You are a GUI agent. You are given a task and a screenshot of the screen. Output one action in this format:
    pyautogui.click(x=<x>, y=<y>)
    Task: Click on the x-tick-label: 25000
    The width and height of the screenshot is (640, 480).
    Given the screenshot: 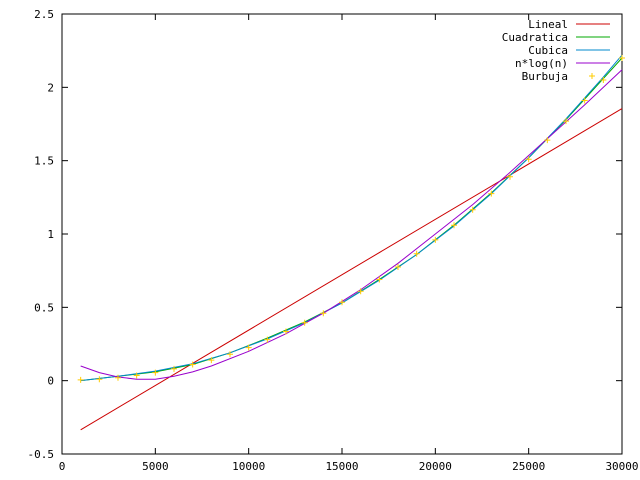 What is the action you would take?
    pyautogui.click(x=528, y=466)
    